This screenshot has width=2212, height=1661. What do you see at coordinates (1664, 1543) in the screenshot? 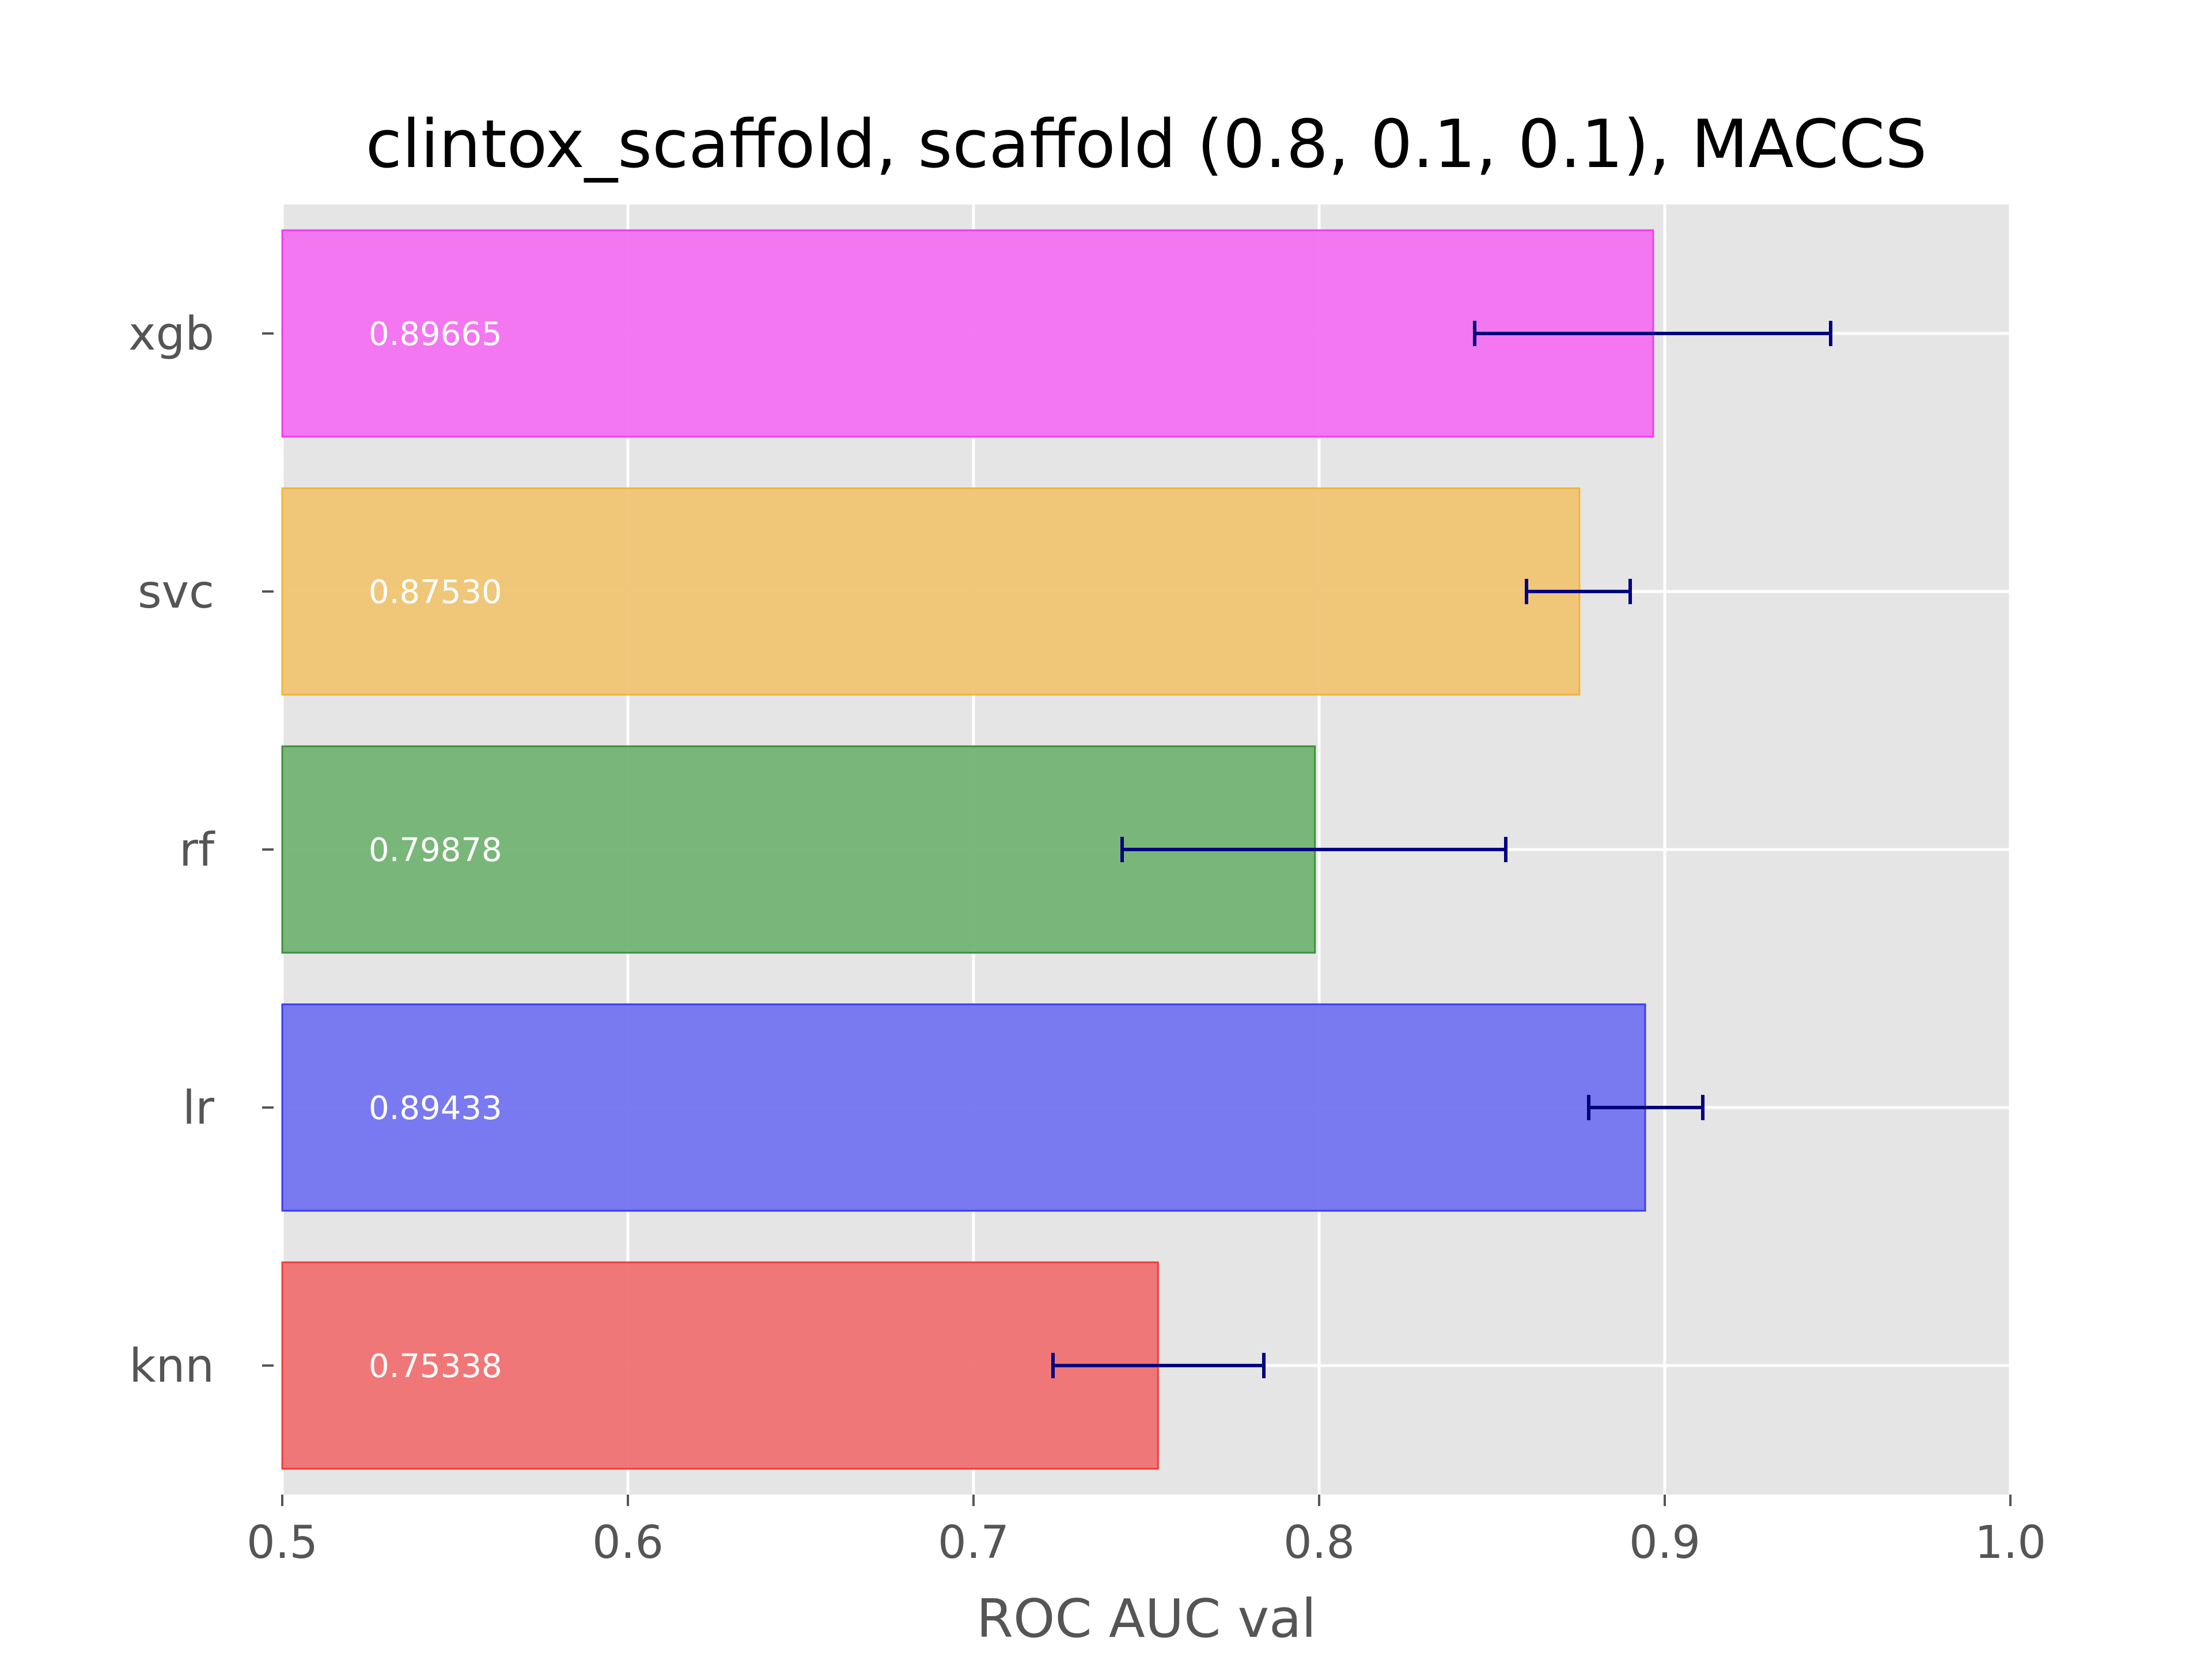
I see `x-tick-label: 0.9` at bounding box center [1664, 1543].